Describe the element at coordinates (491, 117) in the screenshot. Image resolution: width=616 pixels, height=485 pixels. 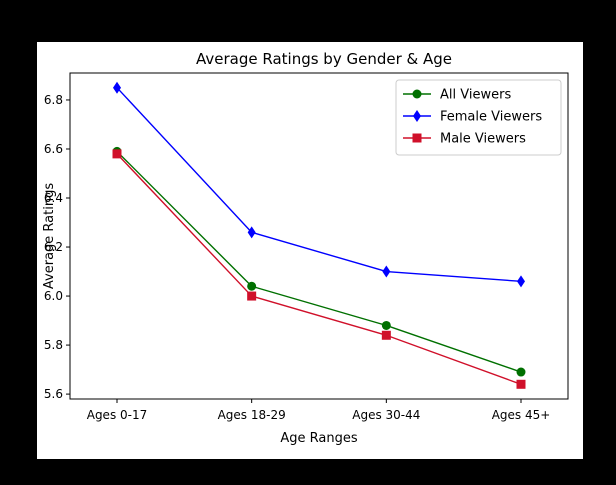
I see `legend-label-1: Female Viewers` at that location.